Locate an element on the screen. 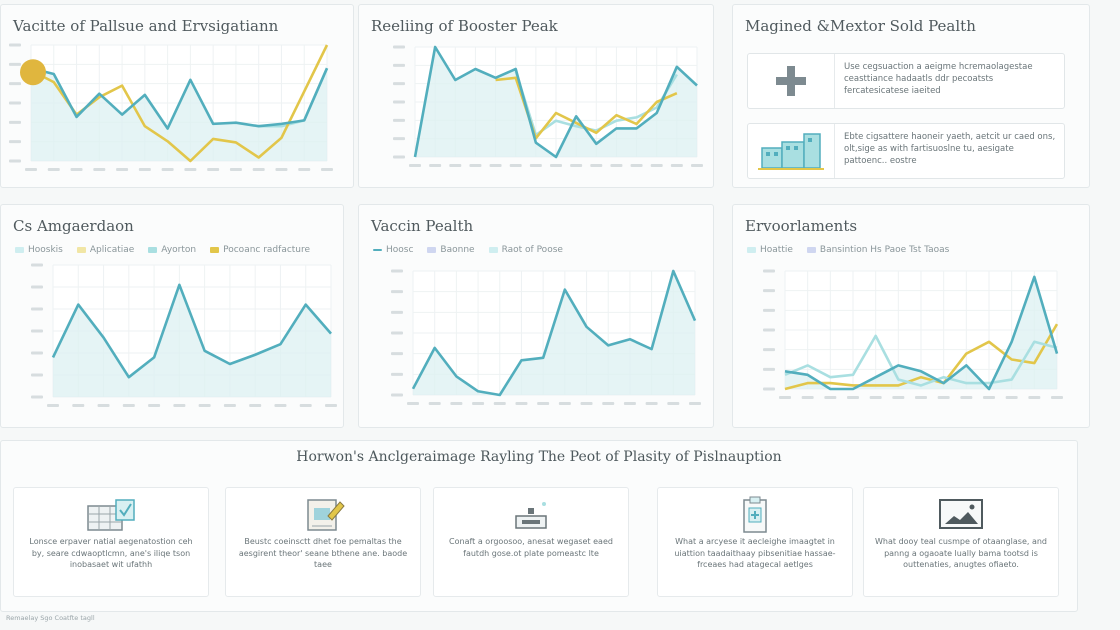 This screenshot has width=1120, height=630. legend-item: Bansintion Hs Paoe Tst Taoas is located at coordinates (877, 250).